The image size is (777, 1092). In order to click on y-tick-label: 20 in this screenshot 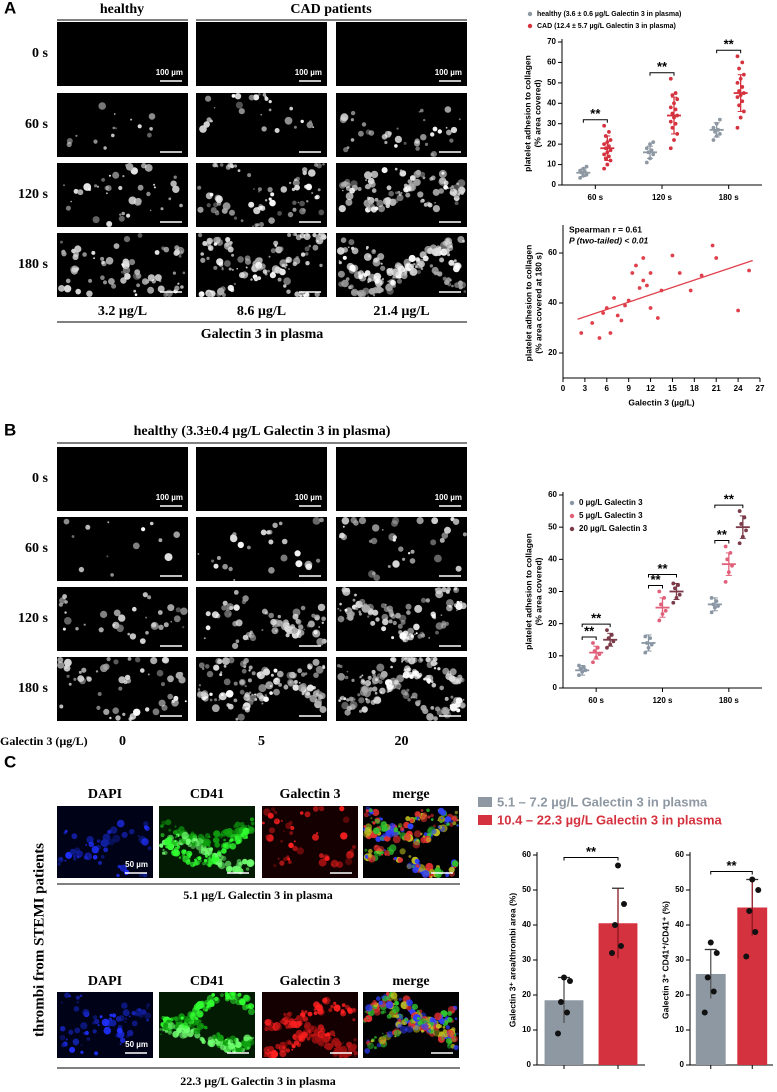, I will do `click(552, 623)`.